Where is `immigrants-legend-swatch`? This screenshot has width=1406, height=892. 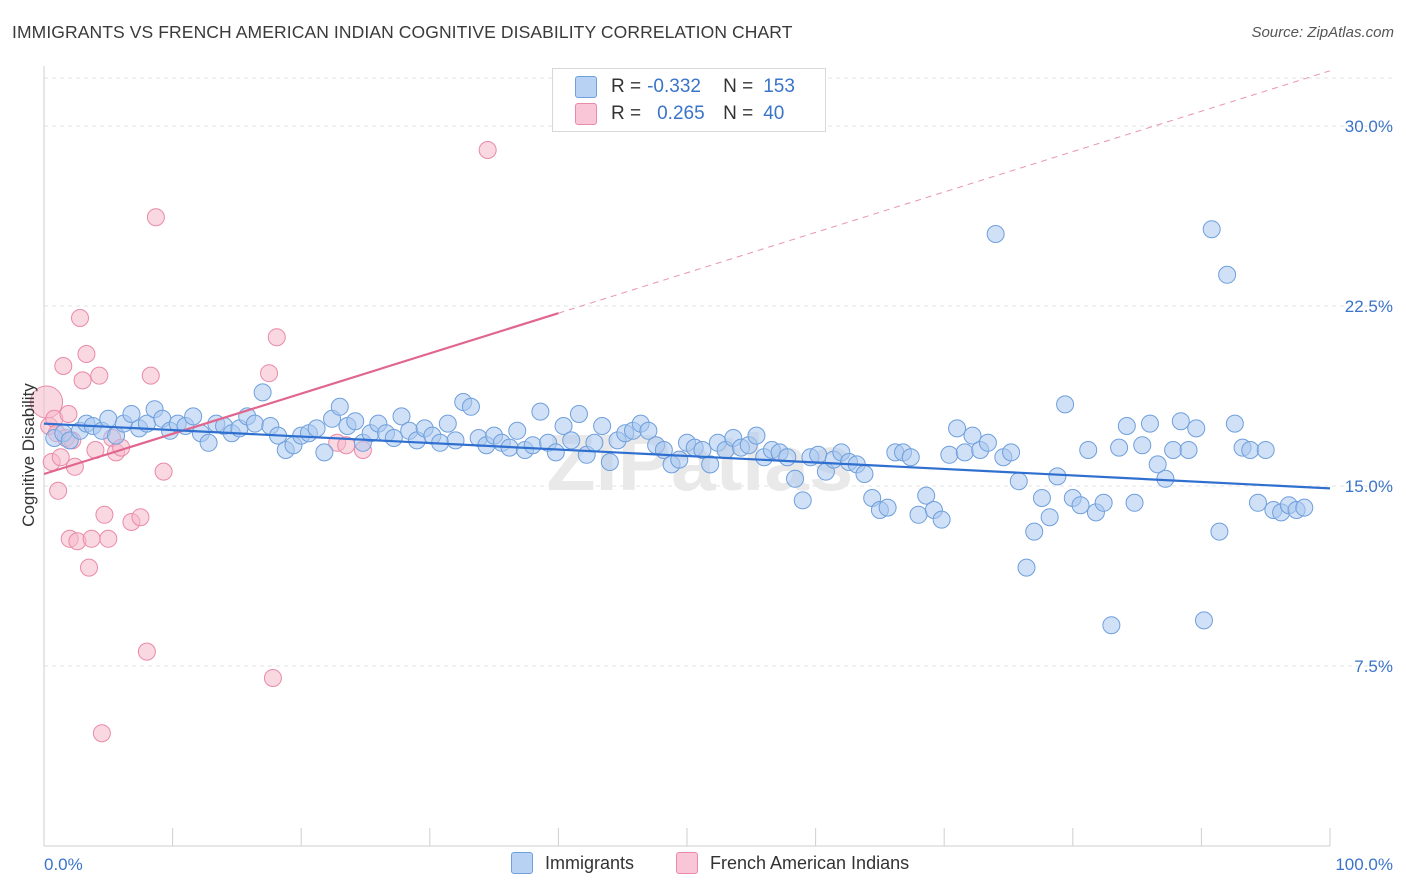
immigrants-legend-swatch is located at coordinates (522, 863).